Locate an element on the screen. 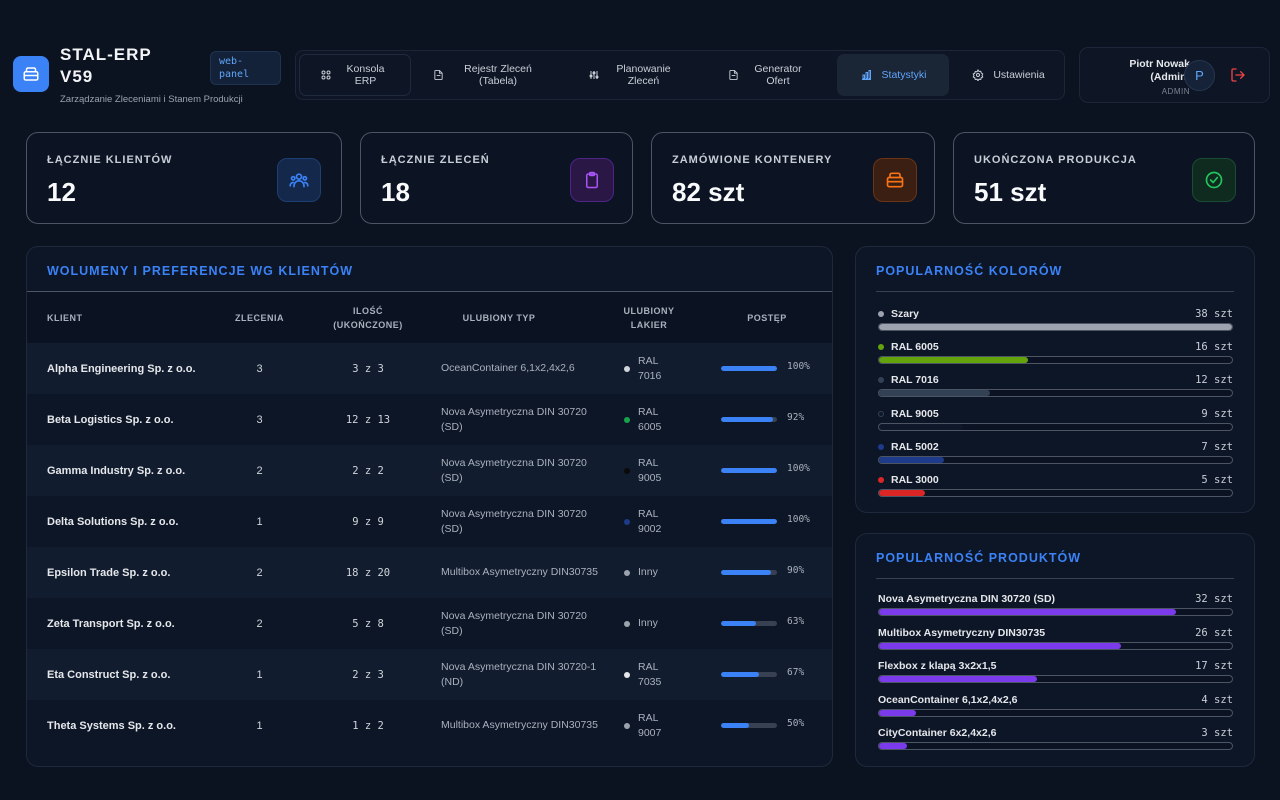 The height and width of the screenshot is (800, 1280). cell-color-text: RAL 7016 is located at coordinates (650, 368).